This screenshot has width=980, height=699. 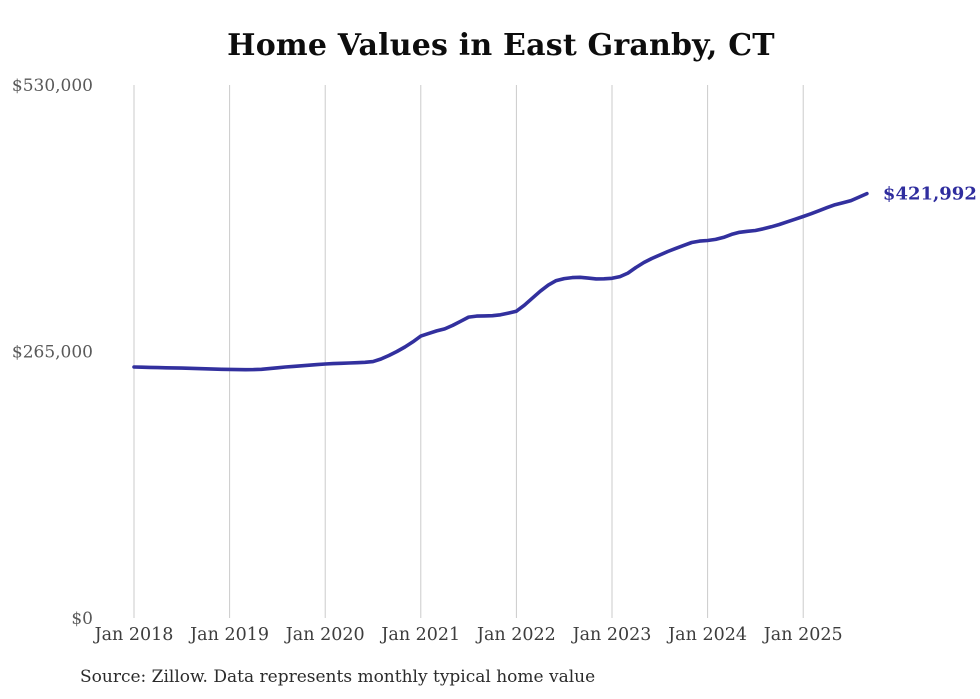 What do you see at coordinates (228, 635) in the screenshot?
I see `x-tick-label: Jan 2019` at bounding box center [228, 635].